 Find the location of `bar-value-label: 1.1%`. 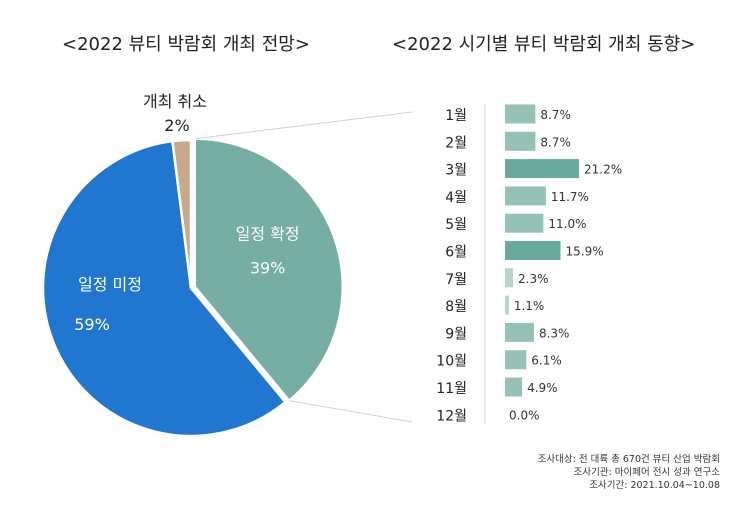

bar-value-label: 1.1% is located at coordinates (529, 306).